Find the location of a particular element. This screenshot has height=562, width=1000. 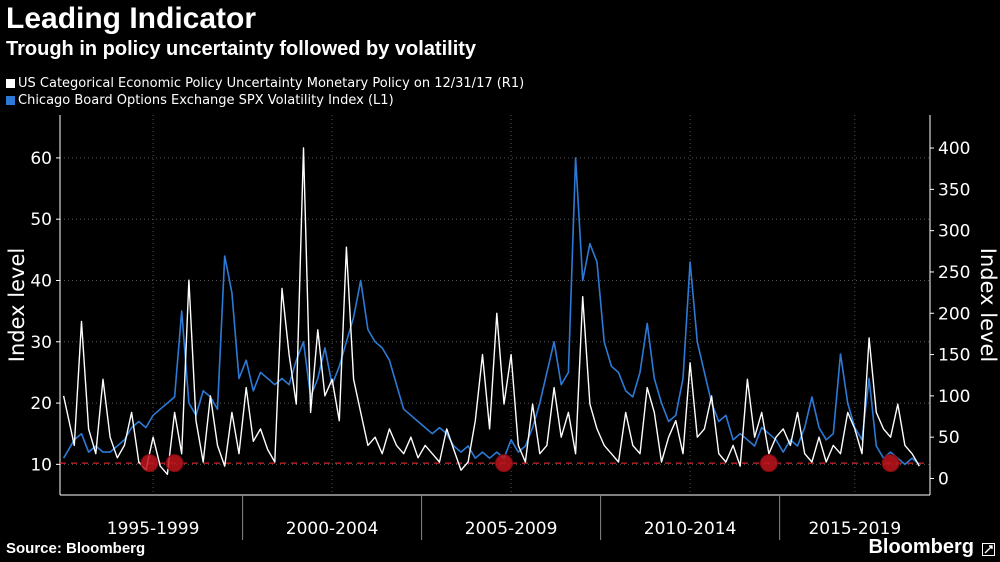

legend-swatch-epu is located at coordinates (10, 83).